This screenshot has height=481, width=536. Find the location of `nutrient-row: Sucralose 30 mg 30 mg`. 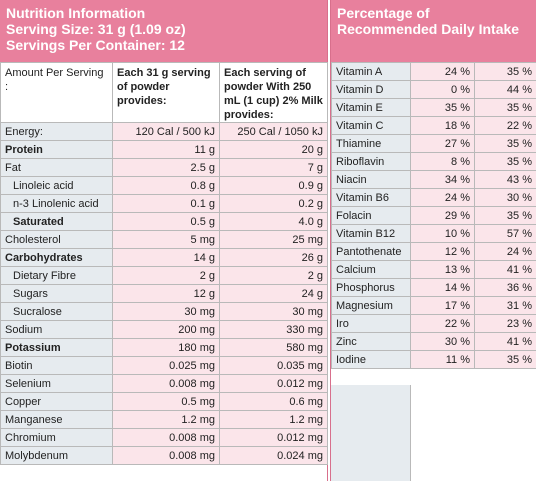

nutrient-row: Sucralose 30 mg 30 mg is located at coordinates (164, 311).